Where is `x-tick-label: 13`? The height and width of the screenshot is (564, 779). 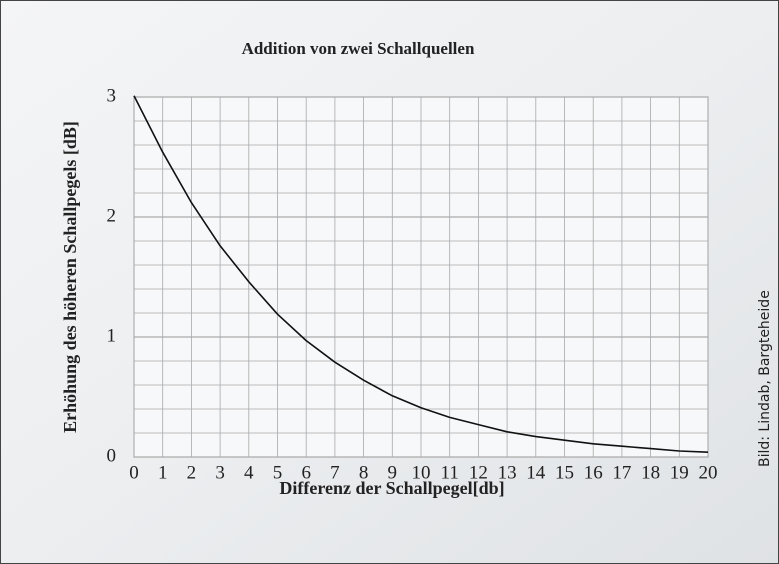
x-tick-label: 13 is located at coordinates (507, 472).